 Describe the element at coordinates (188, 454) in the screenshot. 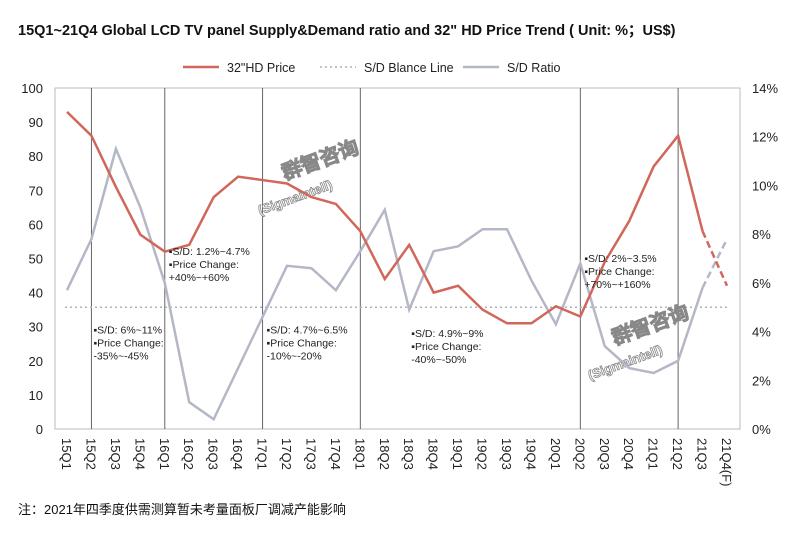

I see `x-tick-label: 16Q2` at that location.